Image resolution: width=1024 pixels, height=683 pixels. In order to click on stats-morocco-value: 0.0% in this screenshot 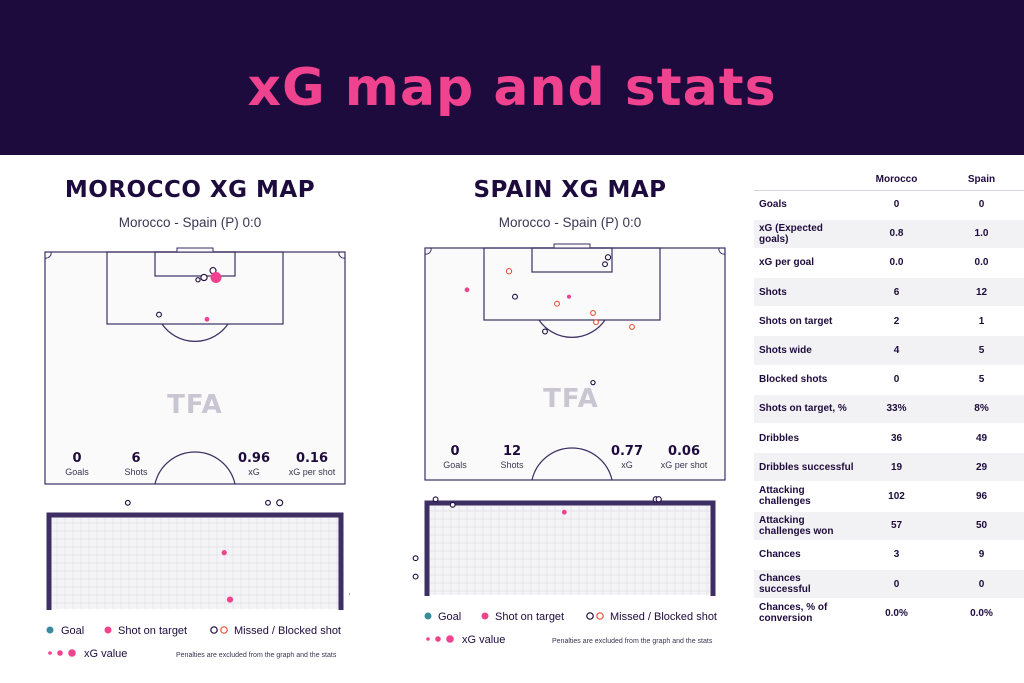, I will do `click(896, 613)`.